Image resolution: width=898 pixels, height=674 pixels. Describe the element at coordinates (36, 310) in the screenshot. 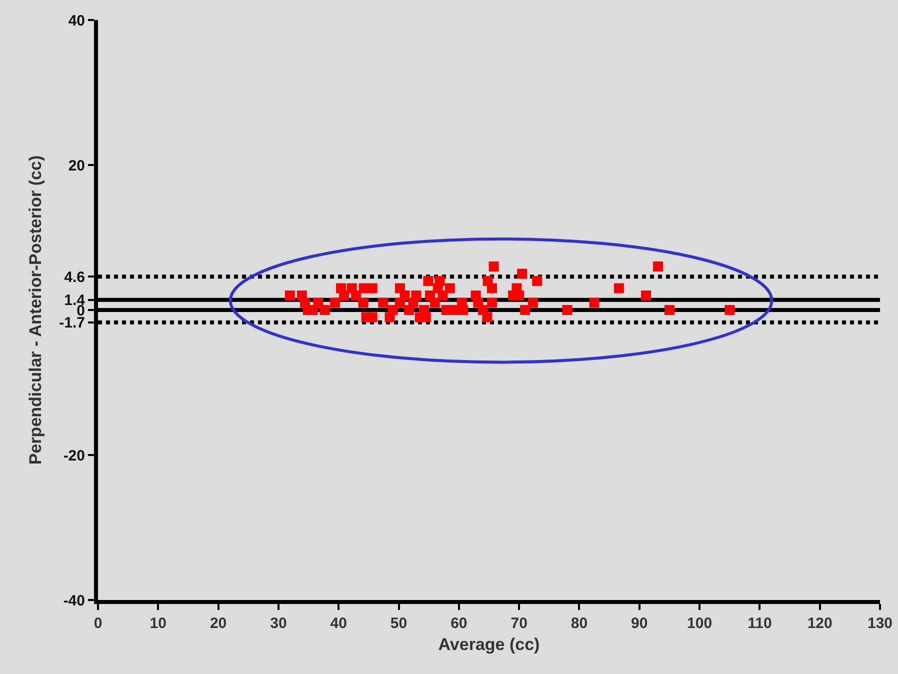

I see `y-axis-title: Perpendicular - Anterior-Posterior (cc)` at that location.